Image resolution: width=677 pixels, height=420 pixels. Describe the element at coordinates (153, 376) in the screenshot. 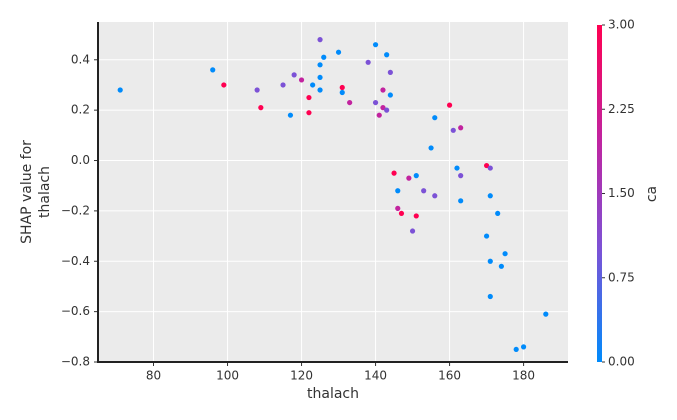

I see `x-tick-label: 80` at that location.